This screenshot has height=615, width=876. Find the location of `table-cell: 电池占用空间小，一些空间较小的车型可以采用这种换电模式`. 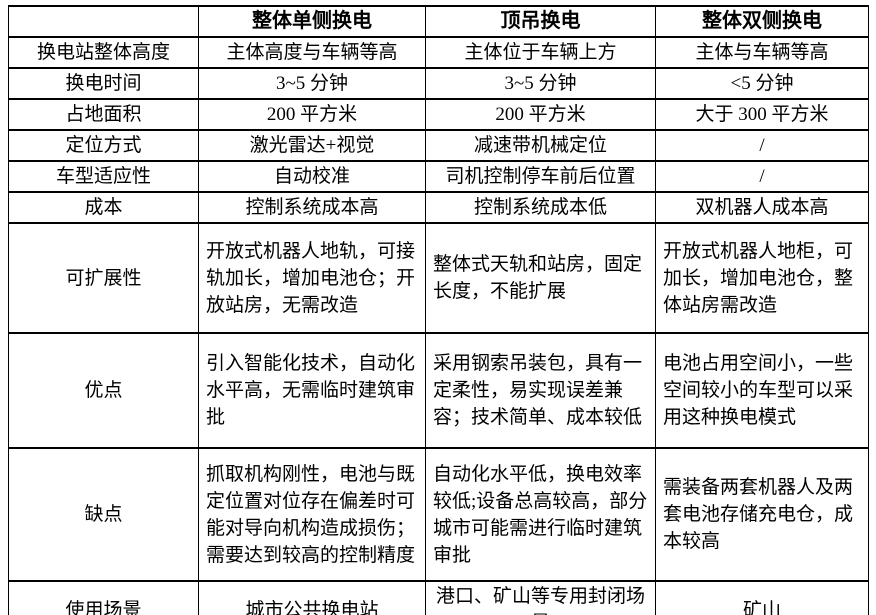

table-cell: 电池占用空间小，一些空间较小的车型可以采用这种换电模式 is located at coordinates (762, 390).